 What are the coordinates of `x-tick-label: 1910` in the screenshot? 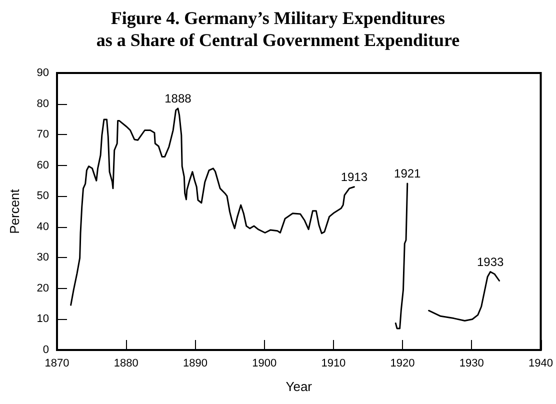 It's located at (333, 364).